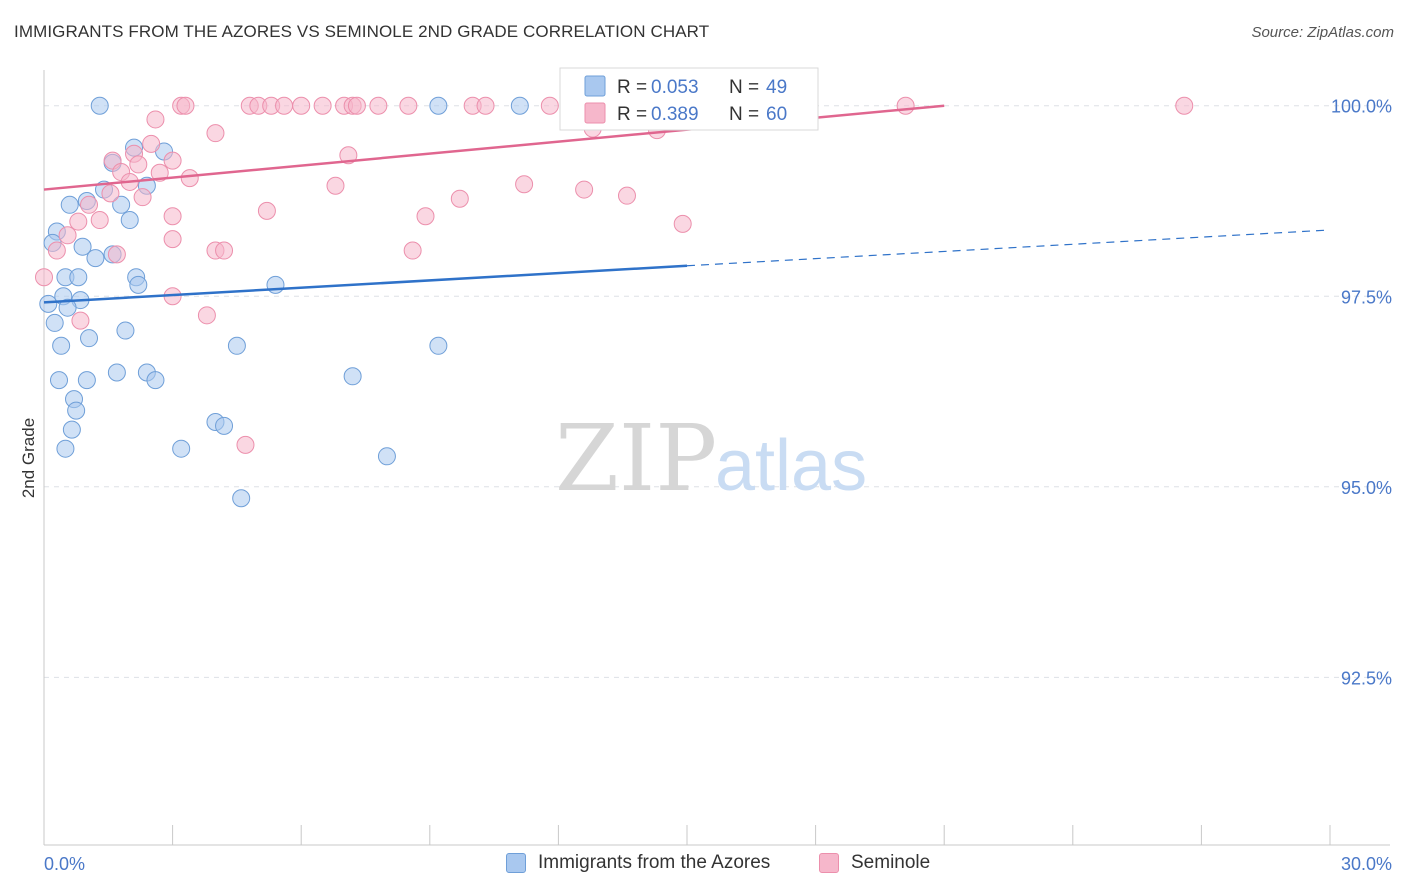  Describe the element at coordinates (675, 114) in the screenshot. I see `legend-r-value: 0.389` at that location.